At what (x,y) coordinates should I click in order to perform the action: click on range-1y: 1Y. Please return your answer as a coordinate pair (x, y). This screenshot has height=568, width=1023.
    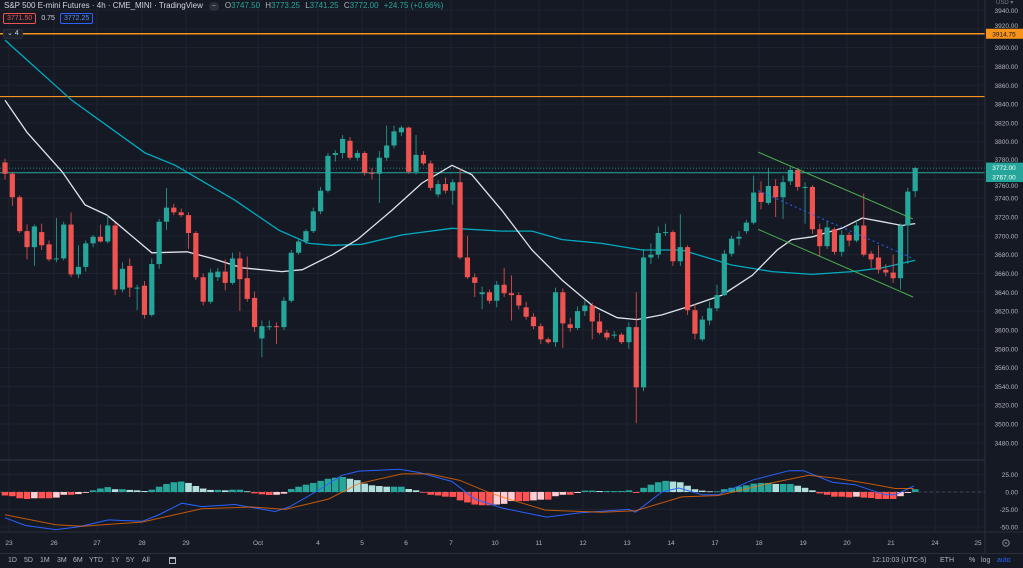
    Looking at the image, I should click on (115, 560).